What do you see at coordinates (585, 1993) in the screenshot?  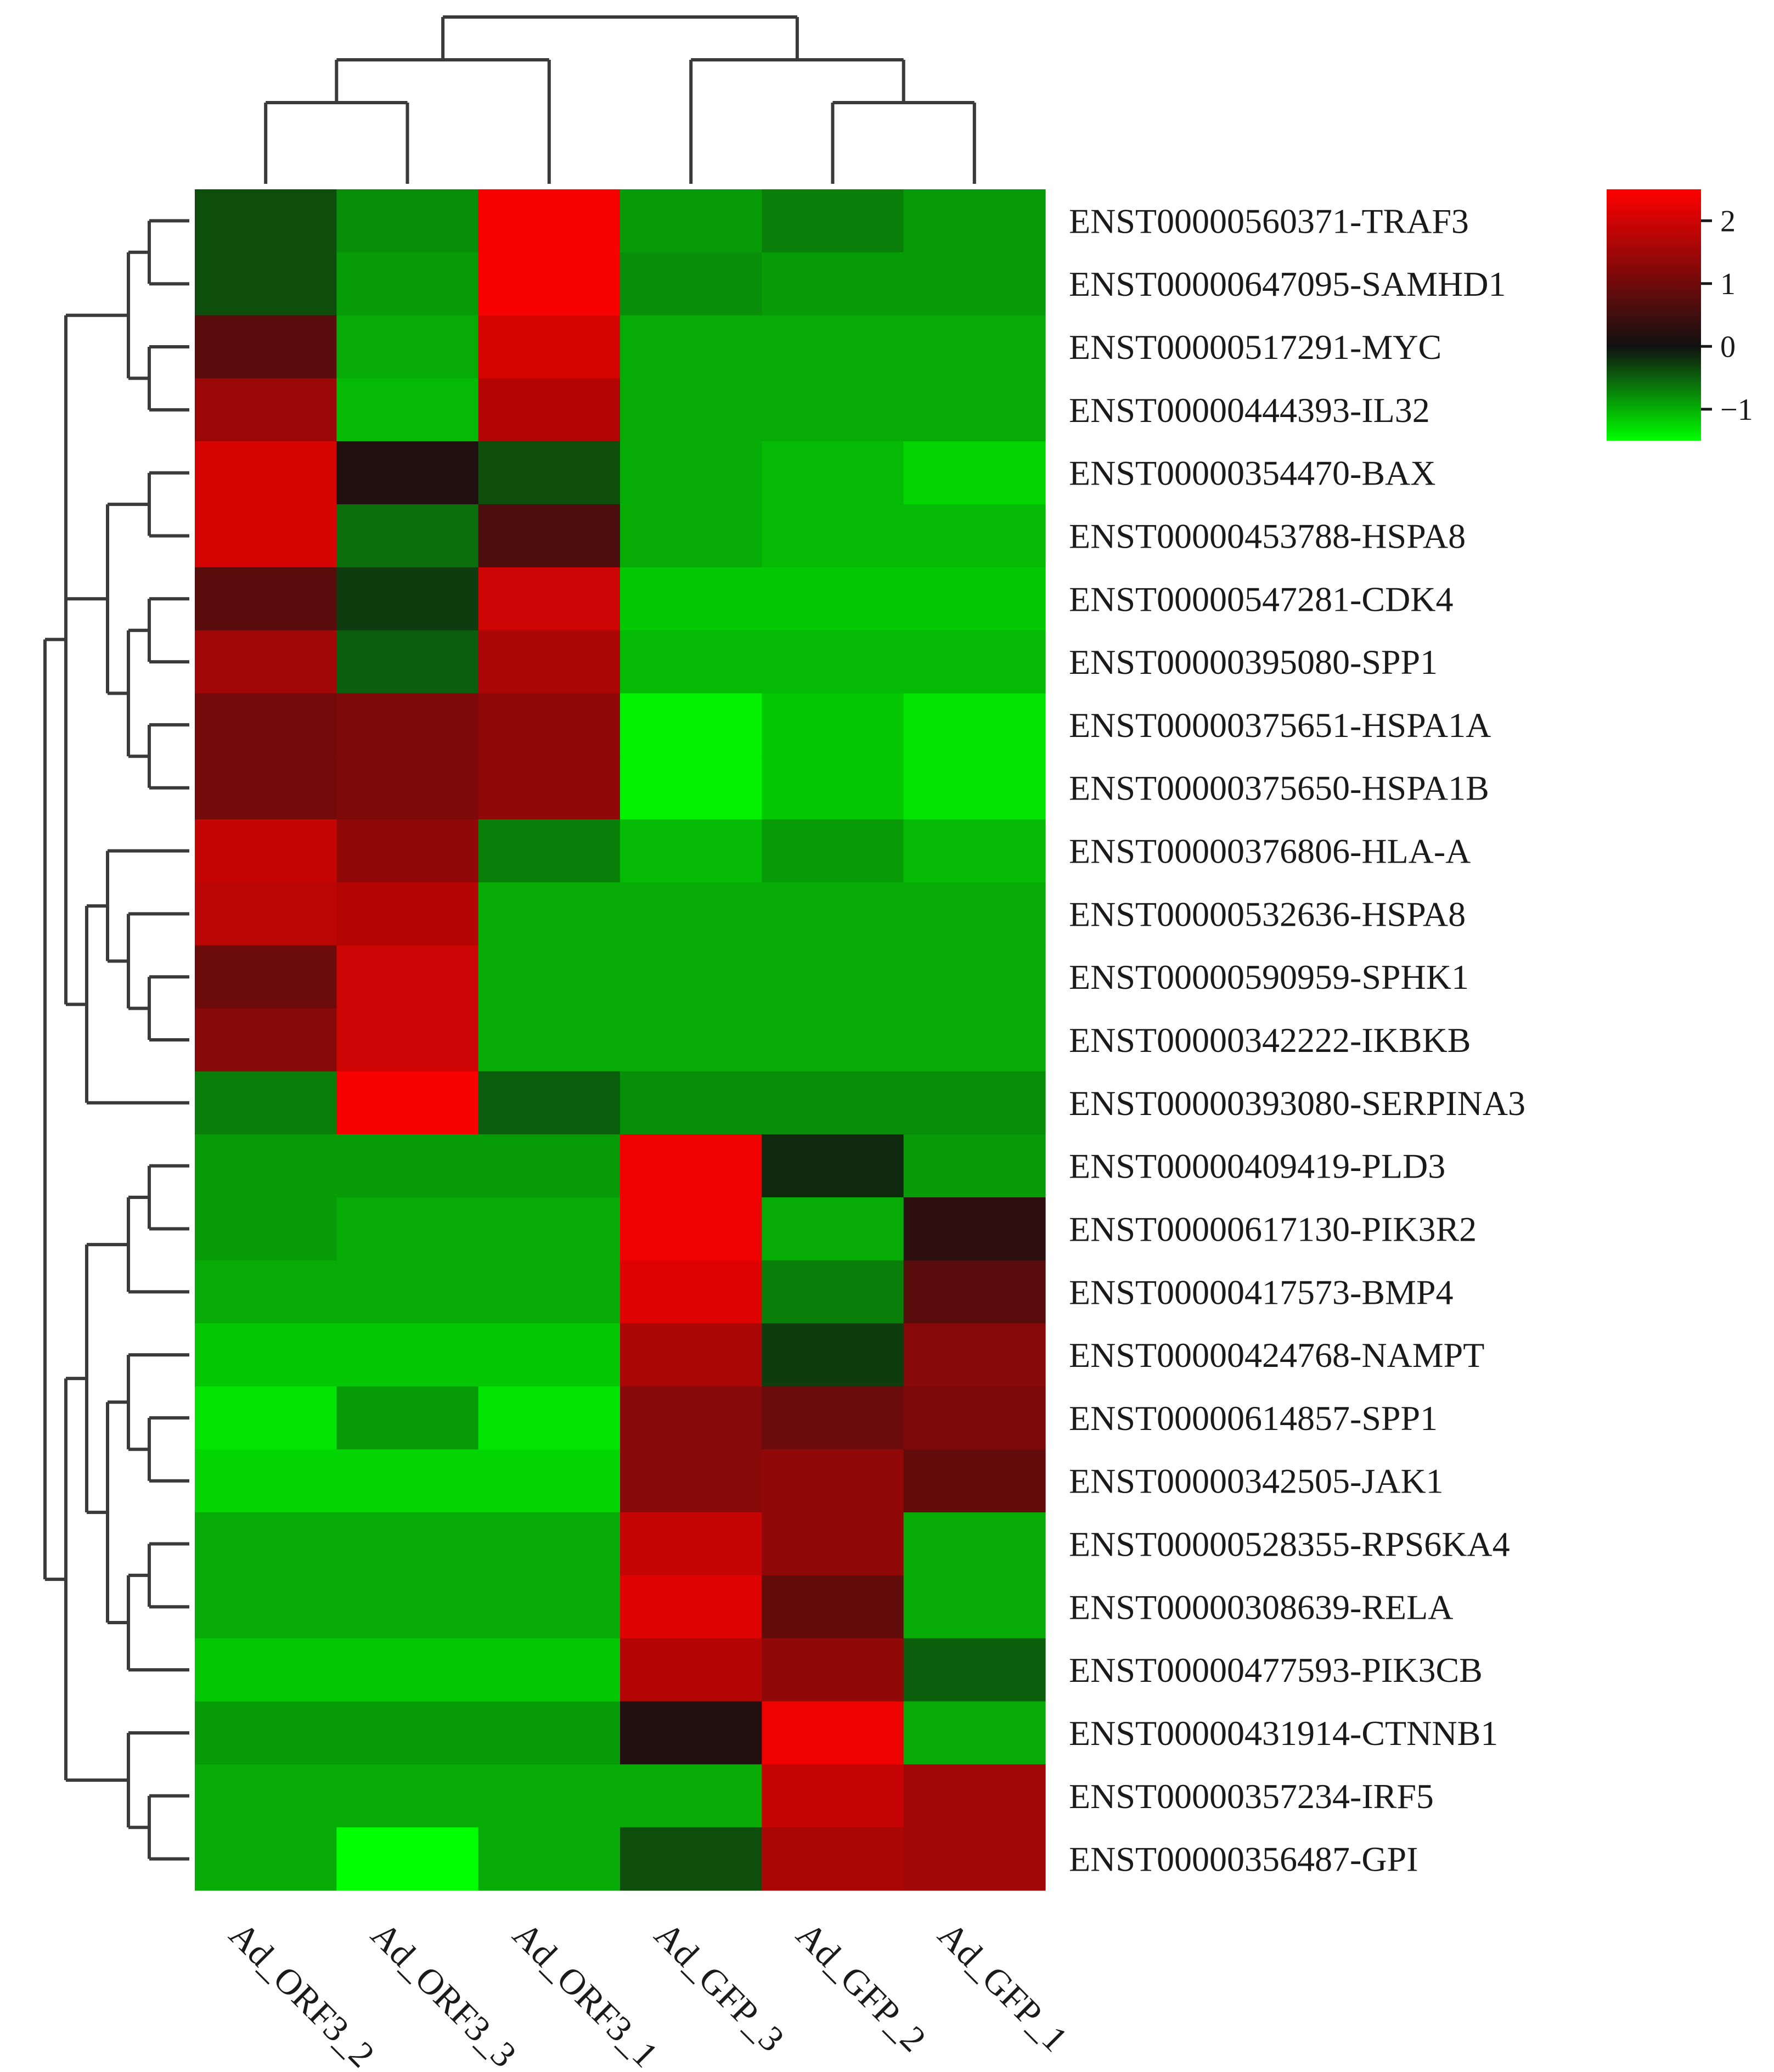 I see `column-label: Ad_ORF3_1` at bounding box center [585, 1993].